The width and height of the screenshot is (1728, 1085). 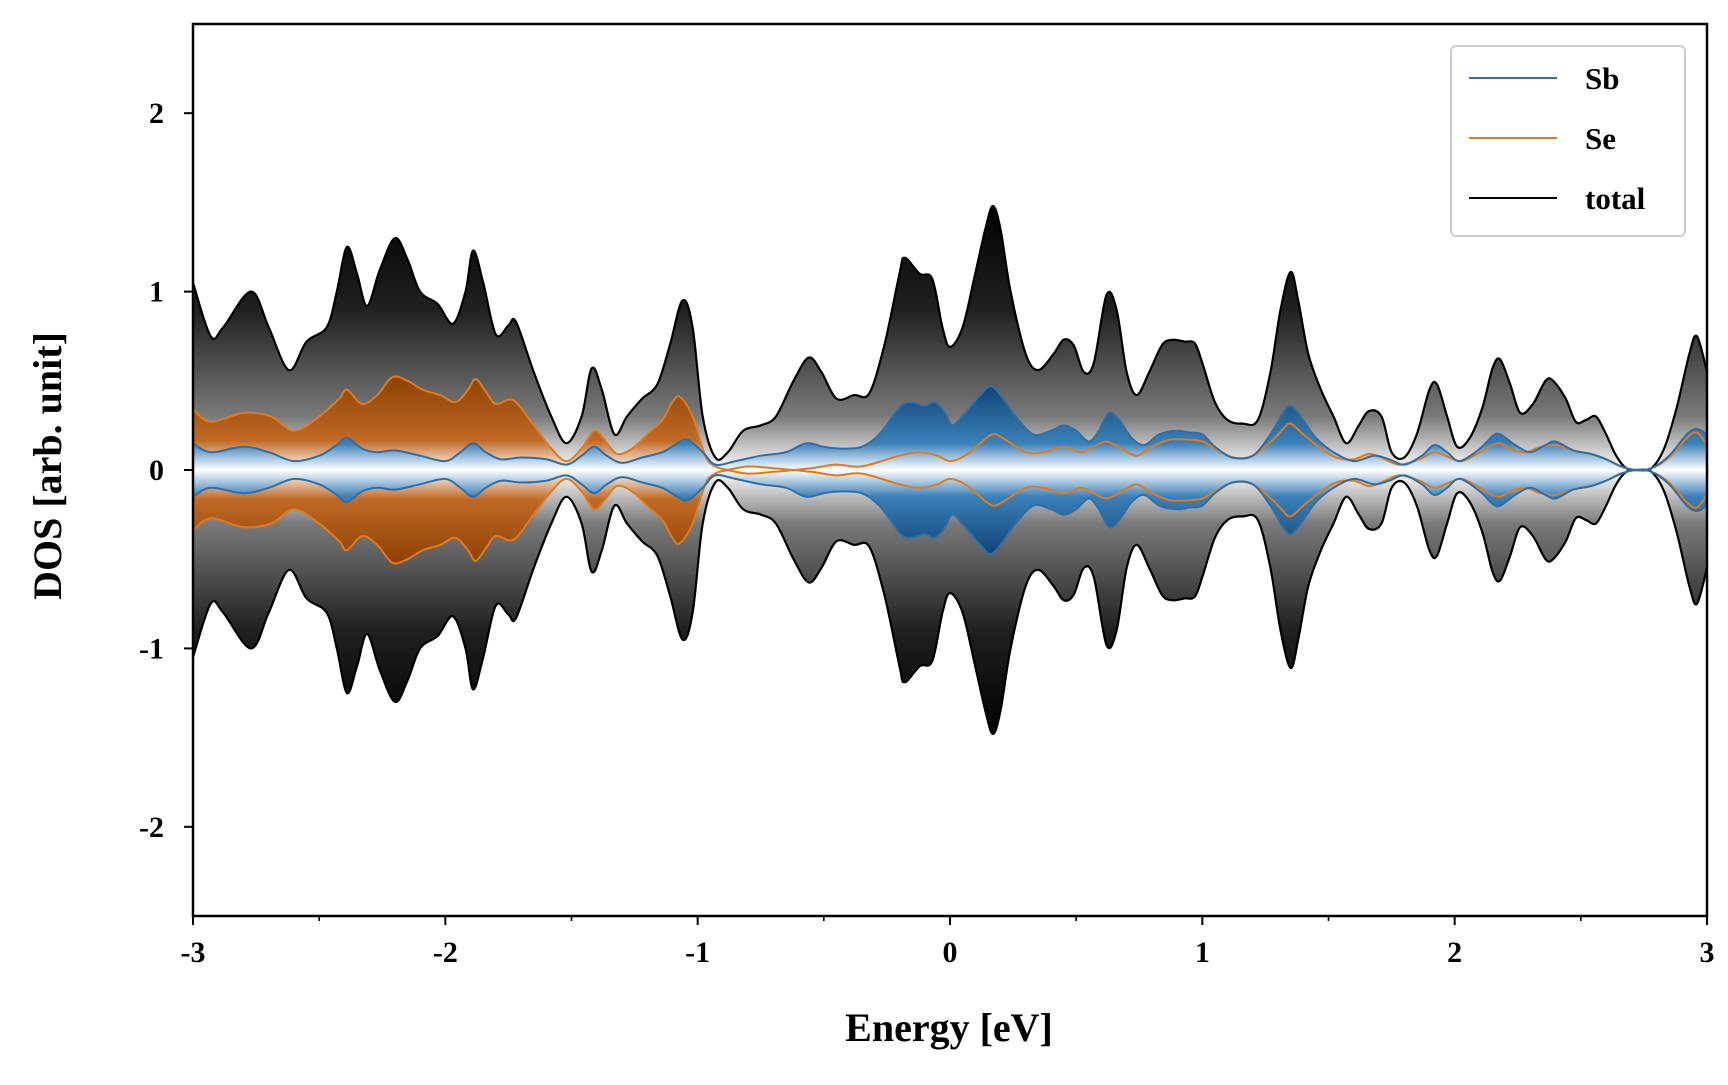 What do you see at coordinates (949, 1027) in the screenshot?
I see `x-axis-label: Energy [eV]` at bounding box center [949, 1027].